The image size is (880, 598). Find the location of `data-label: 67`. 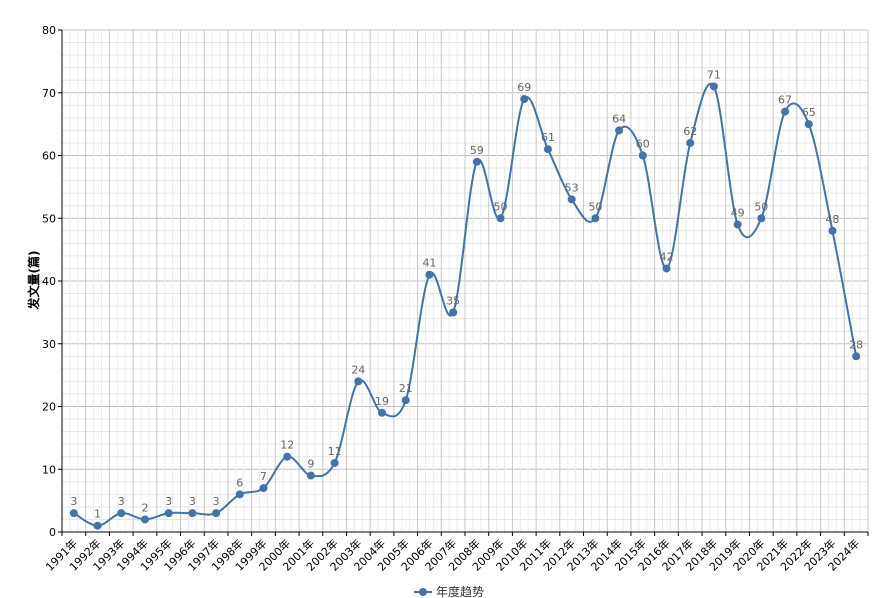

data-label: 67 is located at coordinates (785, 100).